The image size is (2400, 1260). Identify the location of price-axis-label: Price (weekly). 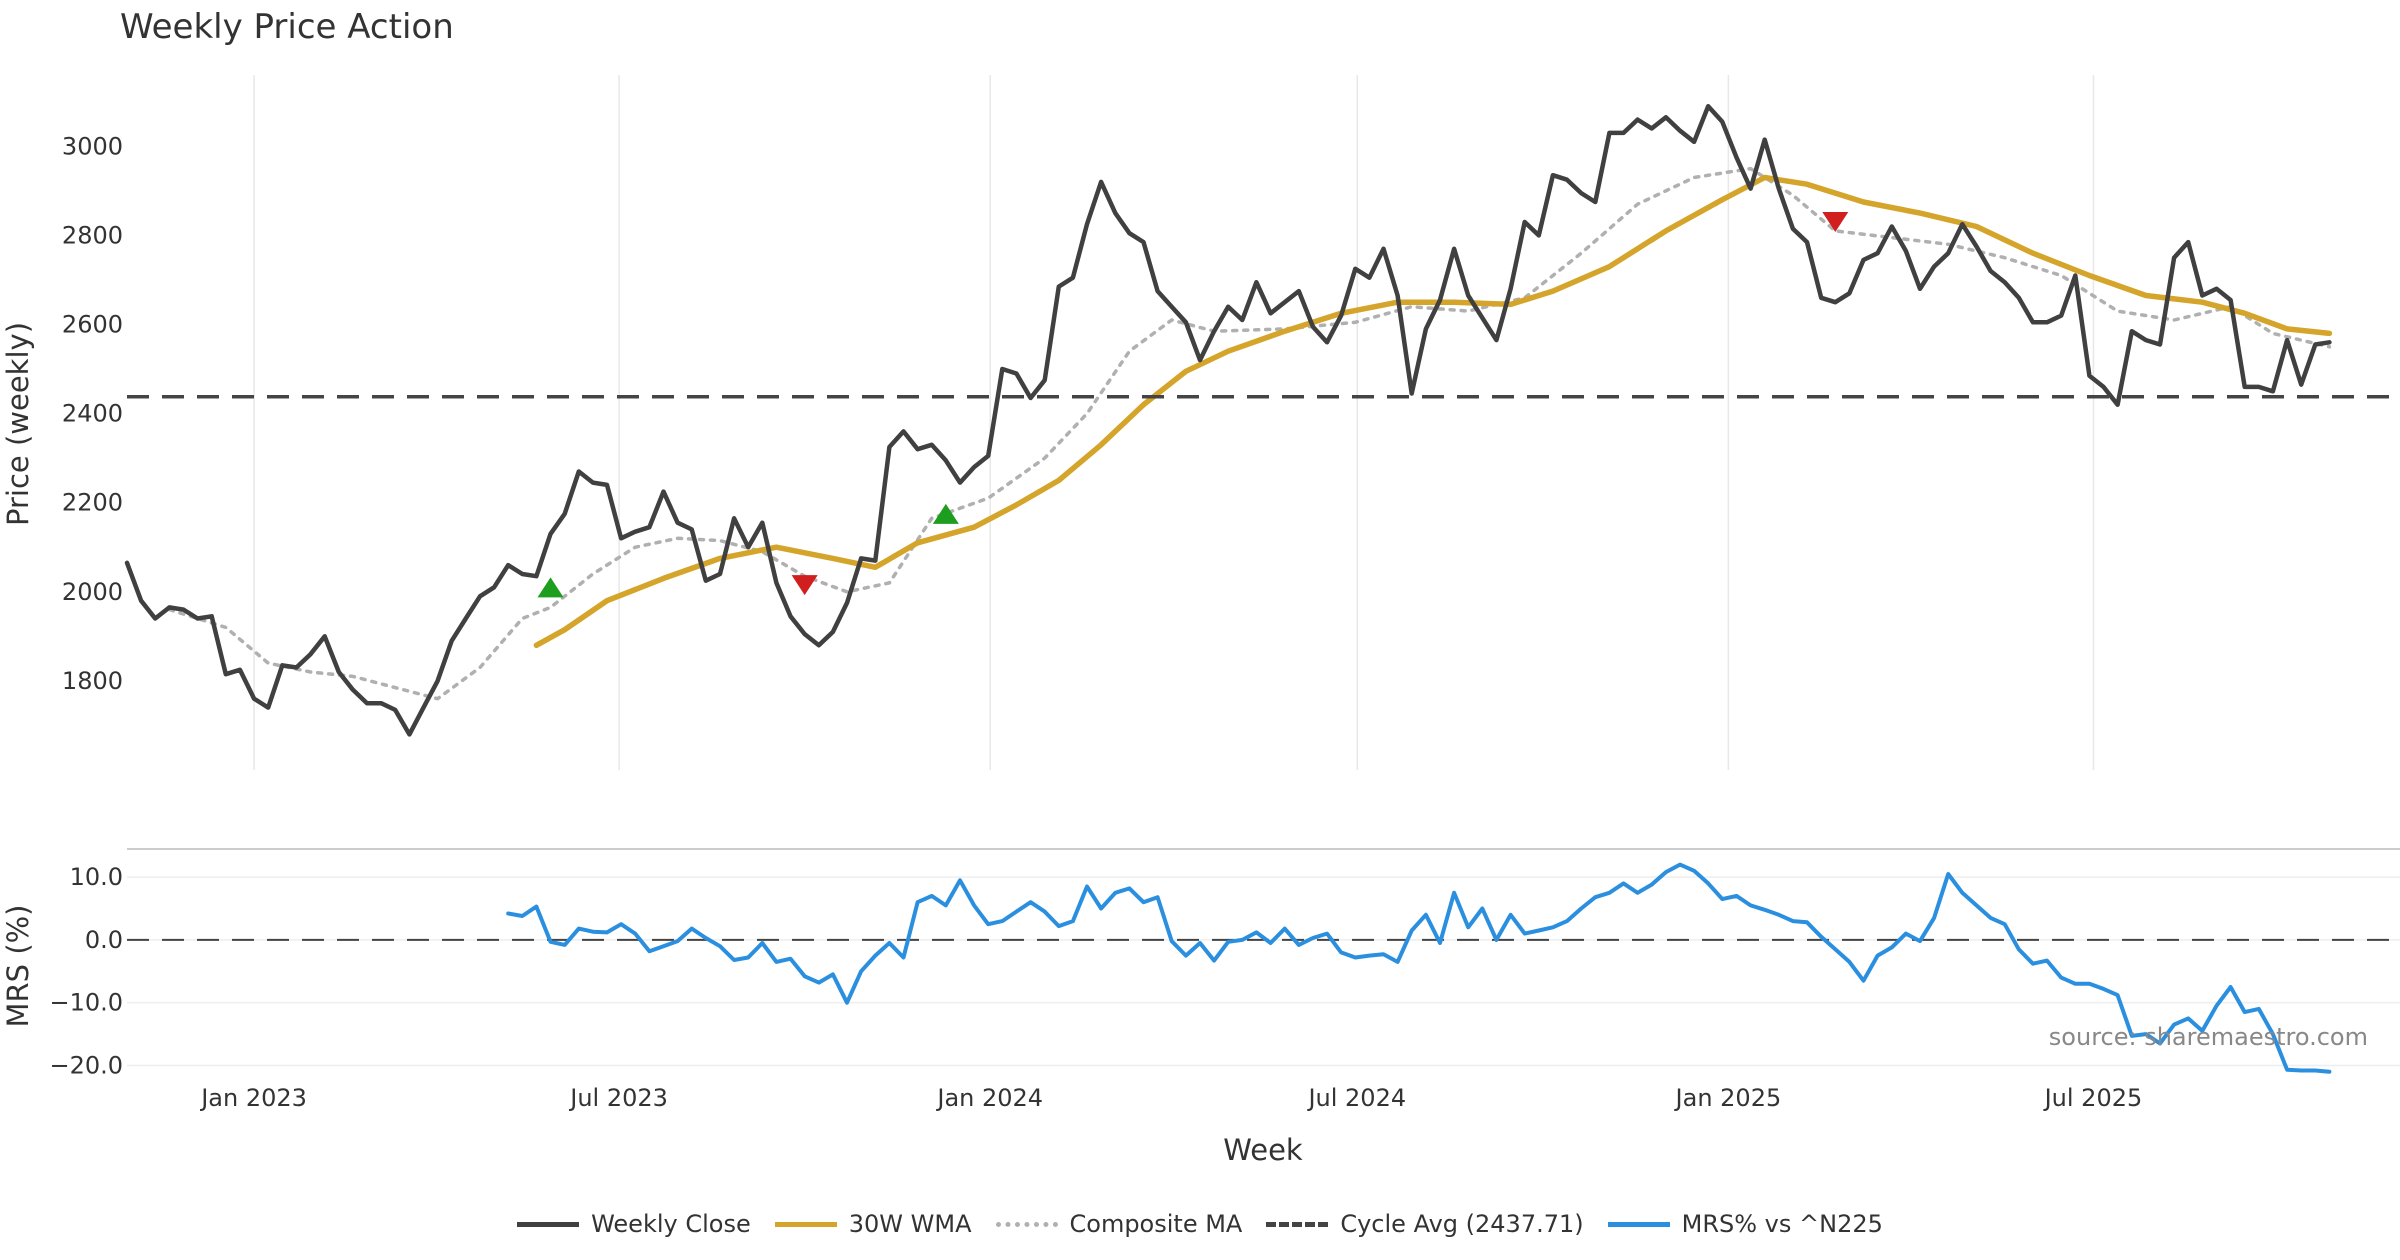
(18, 424).